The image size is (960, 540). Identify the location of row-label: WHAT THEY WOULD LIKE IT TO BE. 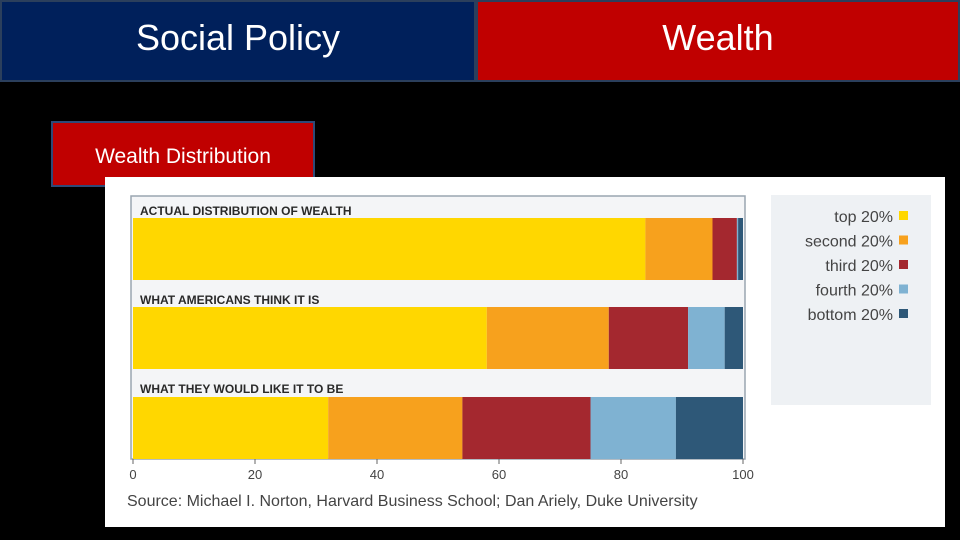
(241, 389).